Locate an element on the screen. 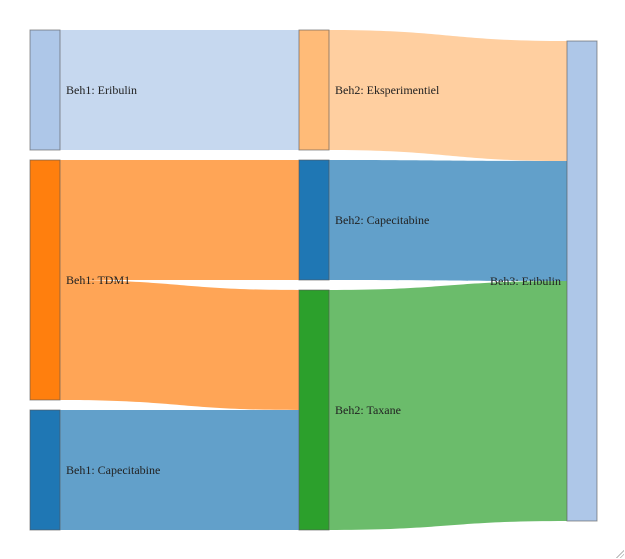 This screenshot has height=559, width=625. node-label-beh2-capecitabine: Beh2: Capecitabine is located at coordinates (382, 220).